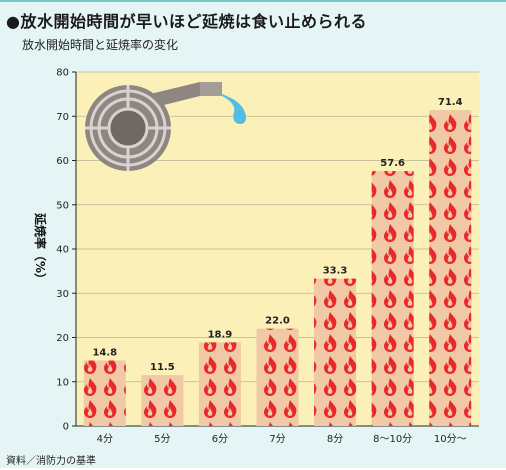  I want to click on y-tick-label: 50, so click(62, 205).